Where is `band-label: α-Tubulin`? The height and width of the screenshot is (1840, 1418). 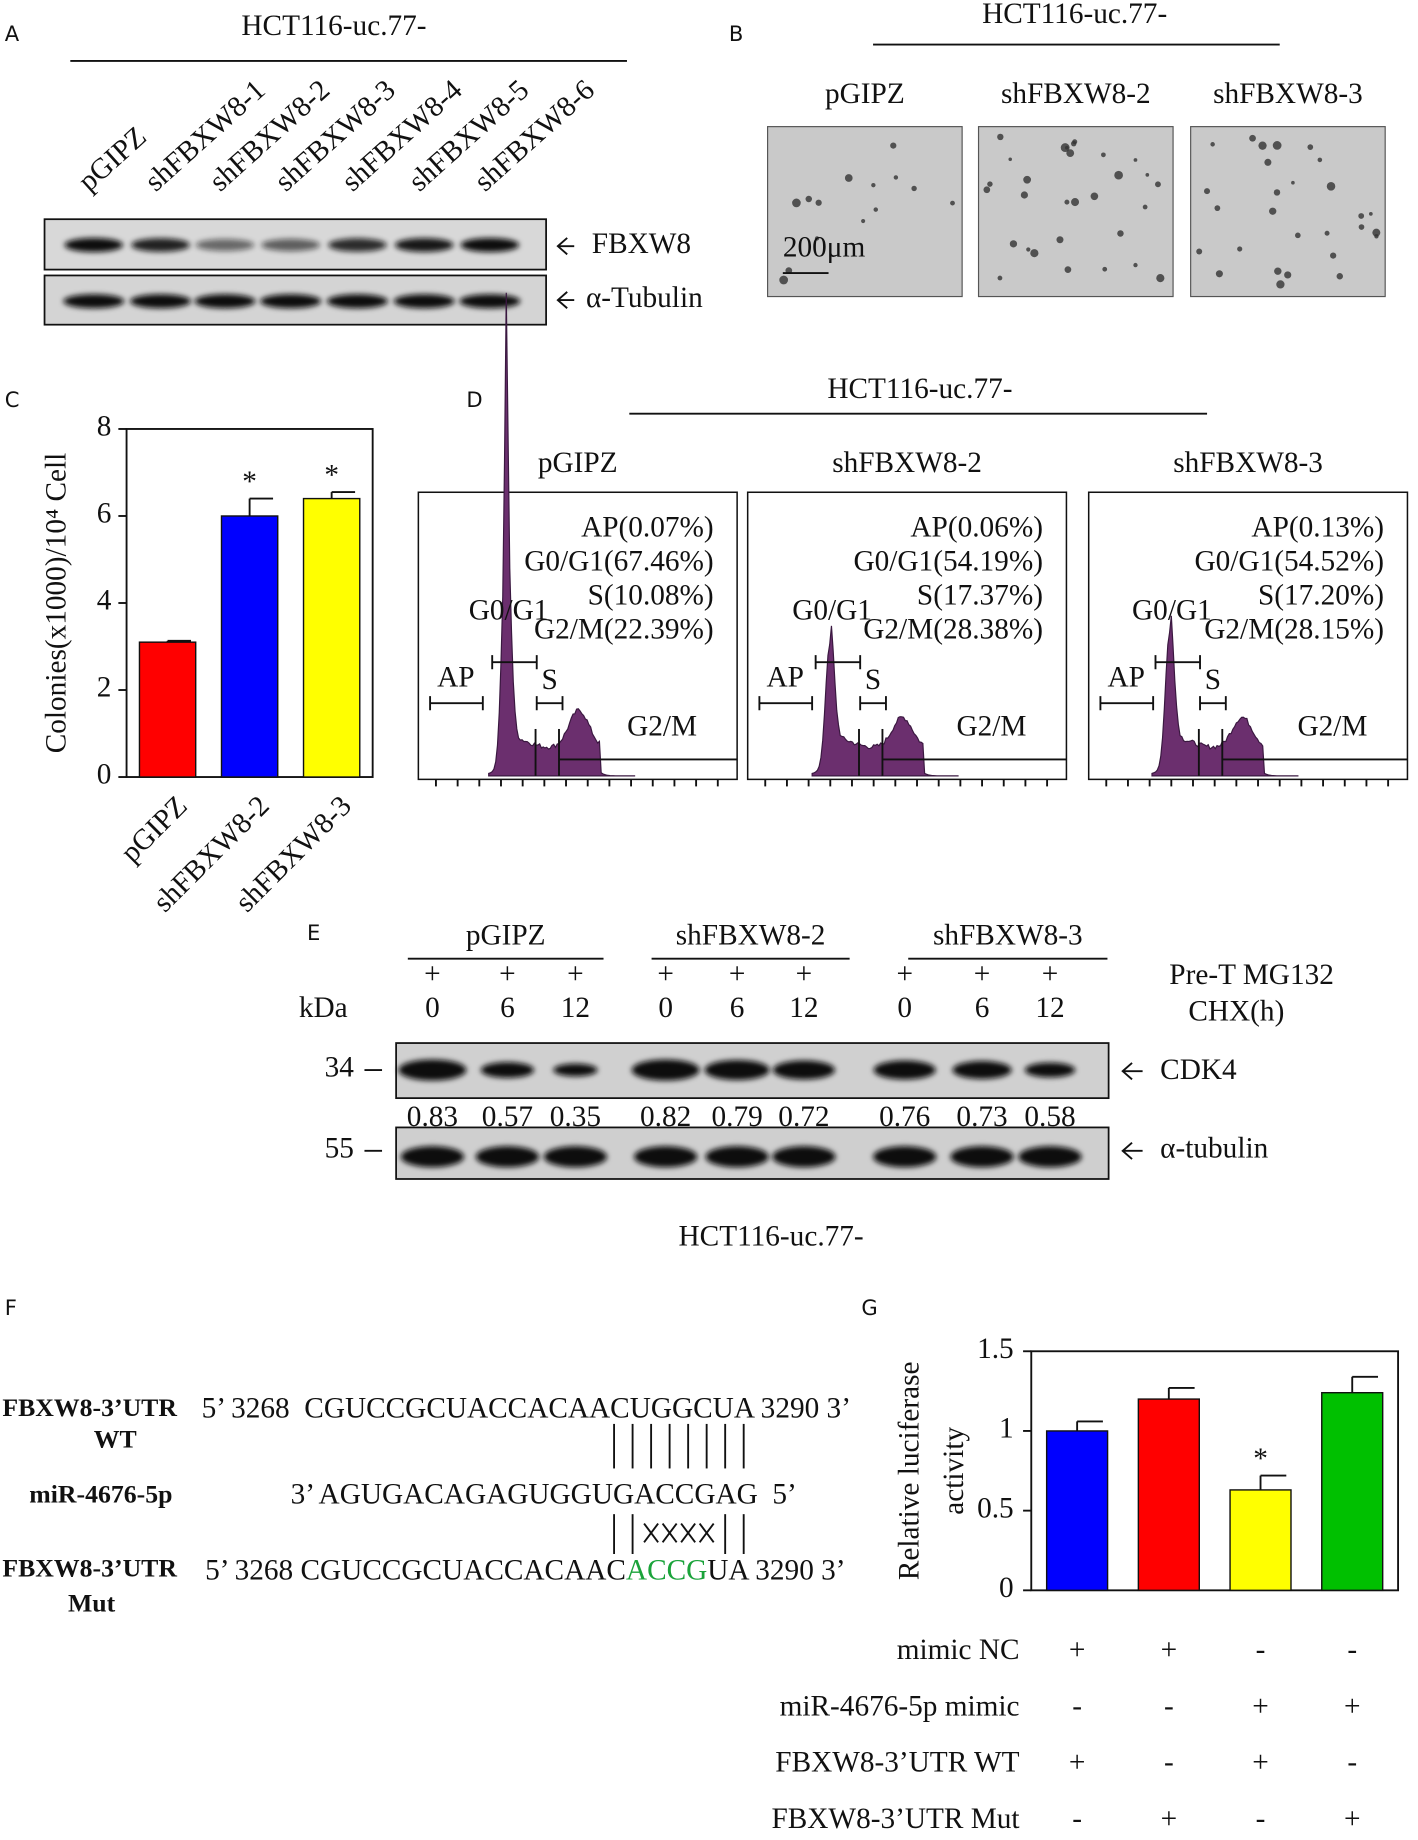 band-label: α-Tubulin is located at coordinates (644, 298).